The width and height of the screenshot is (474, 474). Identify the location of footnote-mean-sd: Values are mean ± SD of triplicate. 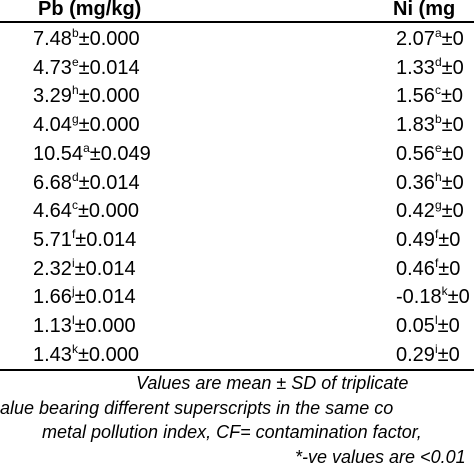
(272, 383).